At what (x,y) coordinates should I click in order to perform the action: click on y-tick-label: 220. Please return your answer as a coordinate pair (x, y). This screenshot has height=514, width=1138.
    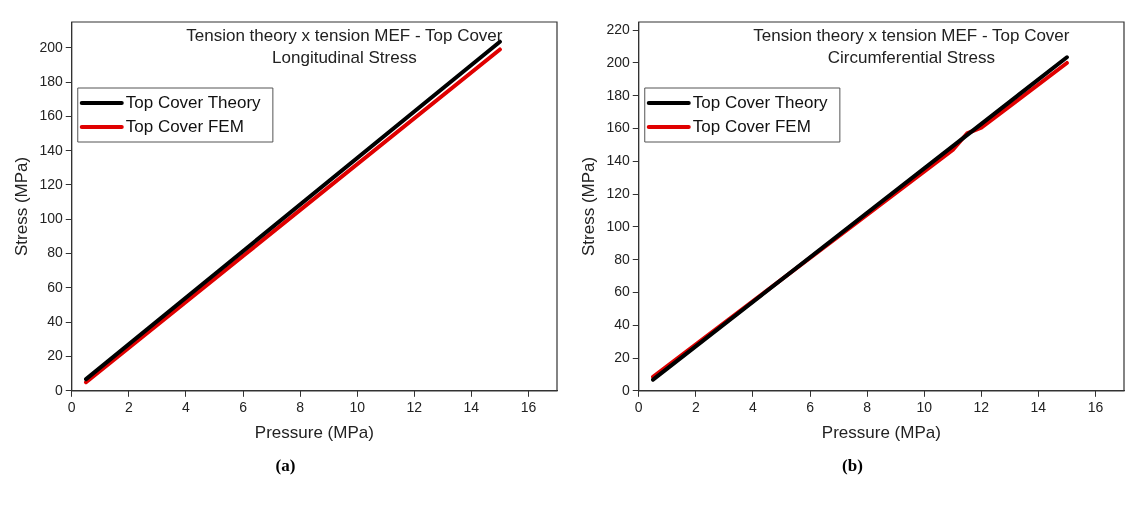
    Looking at the image, I should click on (618, 29).